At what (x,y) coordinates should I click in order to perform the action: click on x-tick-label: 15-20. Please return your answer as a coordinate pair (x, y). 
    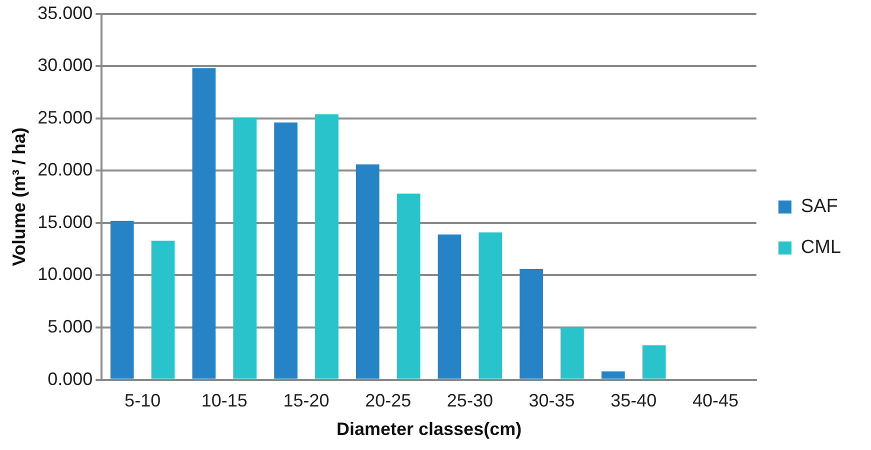
    Looking at the image, I should click on (306, 400).